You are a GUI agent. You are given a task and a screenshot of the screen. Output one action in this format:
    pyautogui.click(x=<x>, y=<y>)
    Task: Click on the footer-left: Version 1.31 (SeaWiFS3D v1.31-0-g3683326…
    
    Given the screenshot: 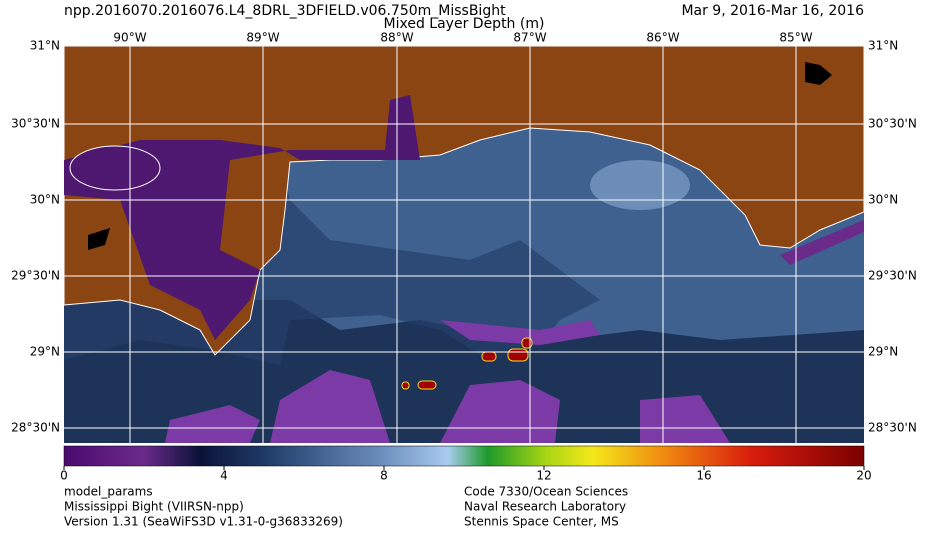 What is the action you would take?
    pyautogui.click(x=203, y=522)
    